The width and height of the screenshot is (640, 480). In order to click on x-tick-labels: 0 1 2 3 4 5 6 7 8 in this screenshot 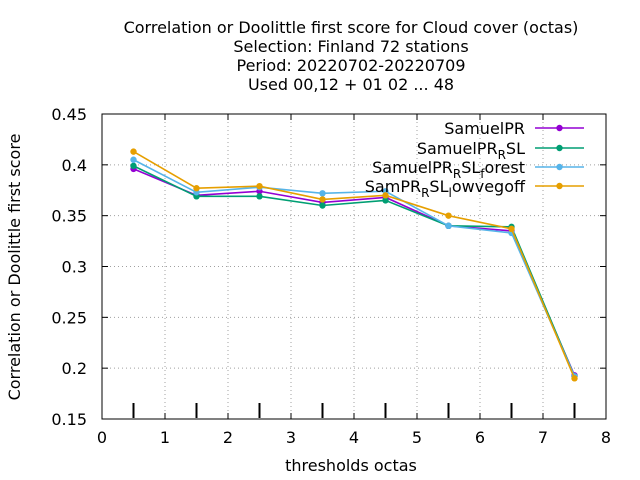, I will do `click(354, 437)`.